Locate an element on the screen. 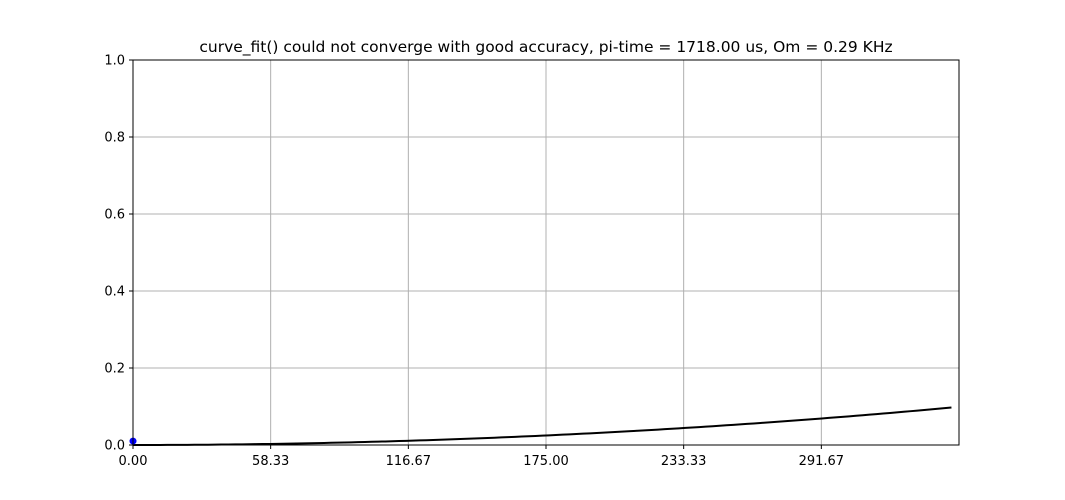 The width and height of the screenshot is (1065, 500). y-tick-label: 1.0 is located at coordinates (114, 61).